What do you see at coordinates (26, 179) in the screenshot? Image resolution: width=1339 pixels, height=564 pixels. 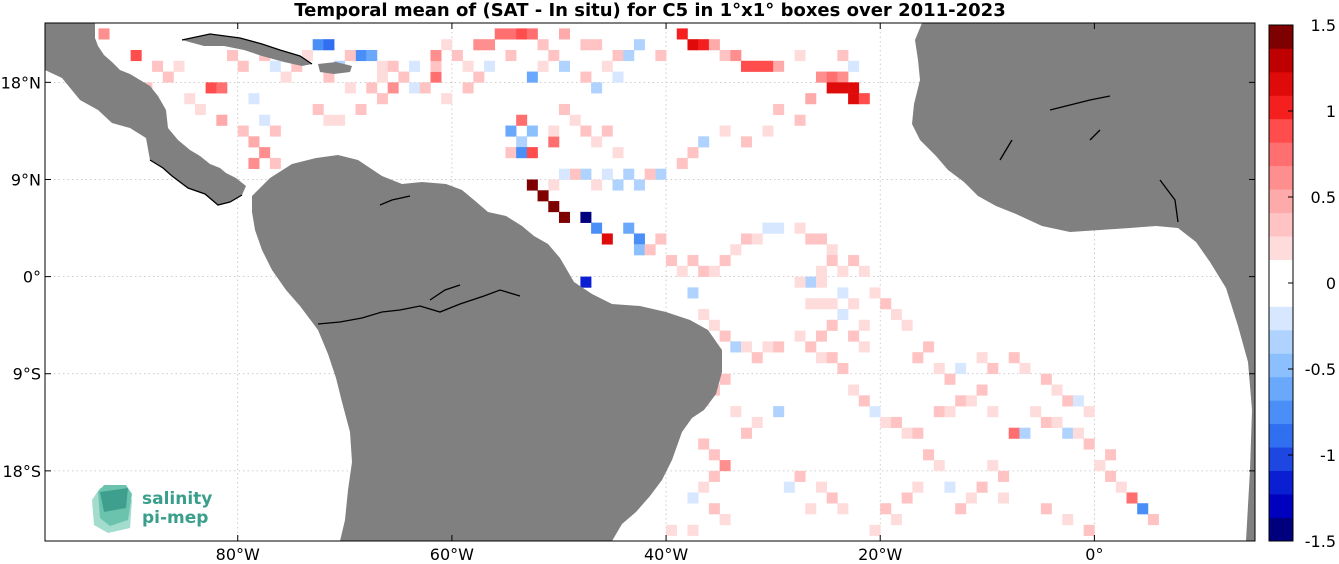 I see `y-tick-label: 9°N` at bounding box center [26, 179].